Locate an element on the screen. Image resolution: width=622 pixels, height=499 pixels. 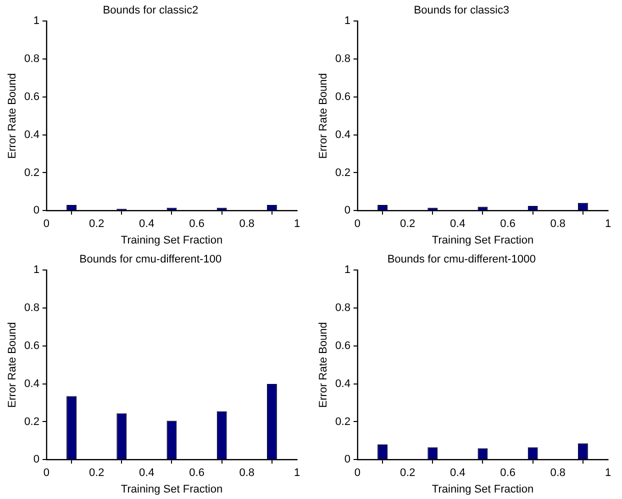
chart-title: Bounds for cmu-different-1000 is located at coordinates (461, 260).